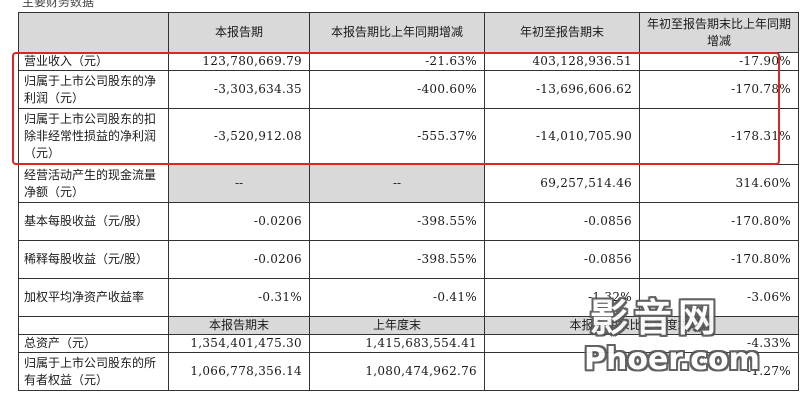 This screenshot has width=800, height=416. I want to click on table-header-row: 本报告期 本报告期比上年同期增减 年初至报告期末 年初至报告期末比上年同期增减, so click(408, 32).